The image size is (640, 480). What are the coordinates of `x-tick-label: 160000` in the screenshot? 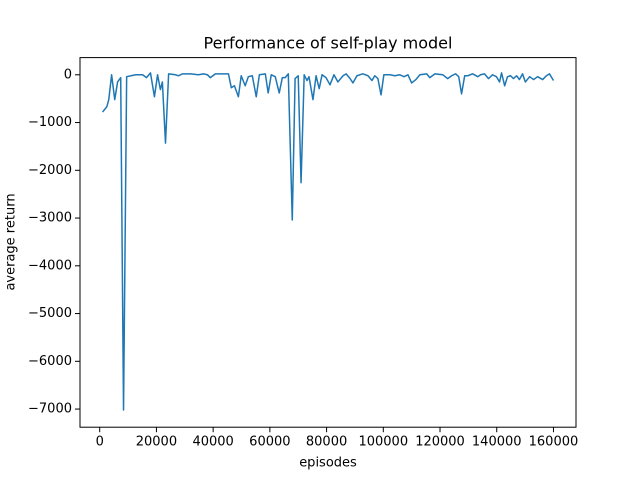 It's located at (554, 442).